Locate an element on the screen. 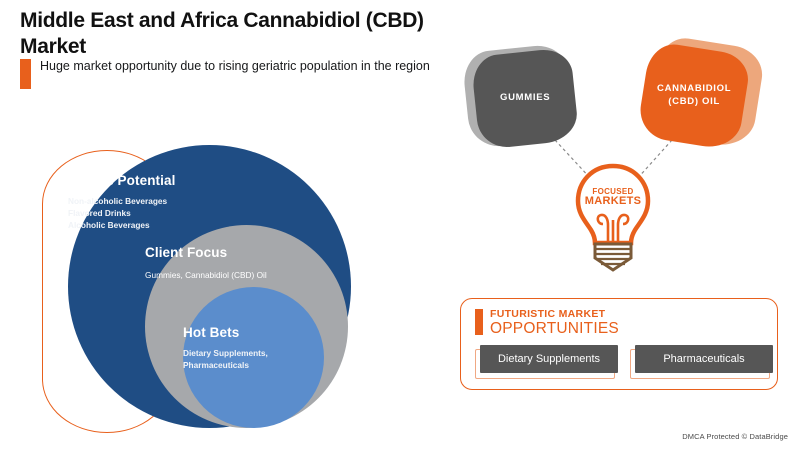 This screenshot has width=800, height=450. circle-hot-bets is located at coordinates (253, 357).